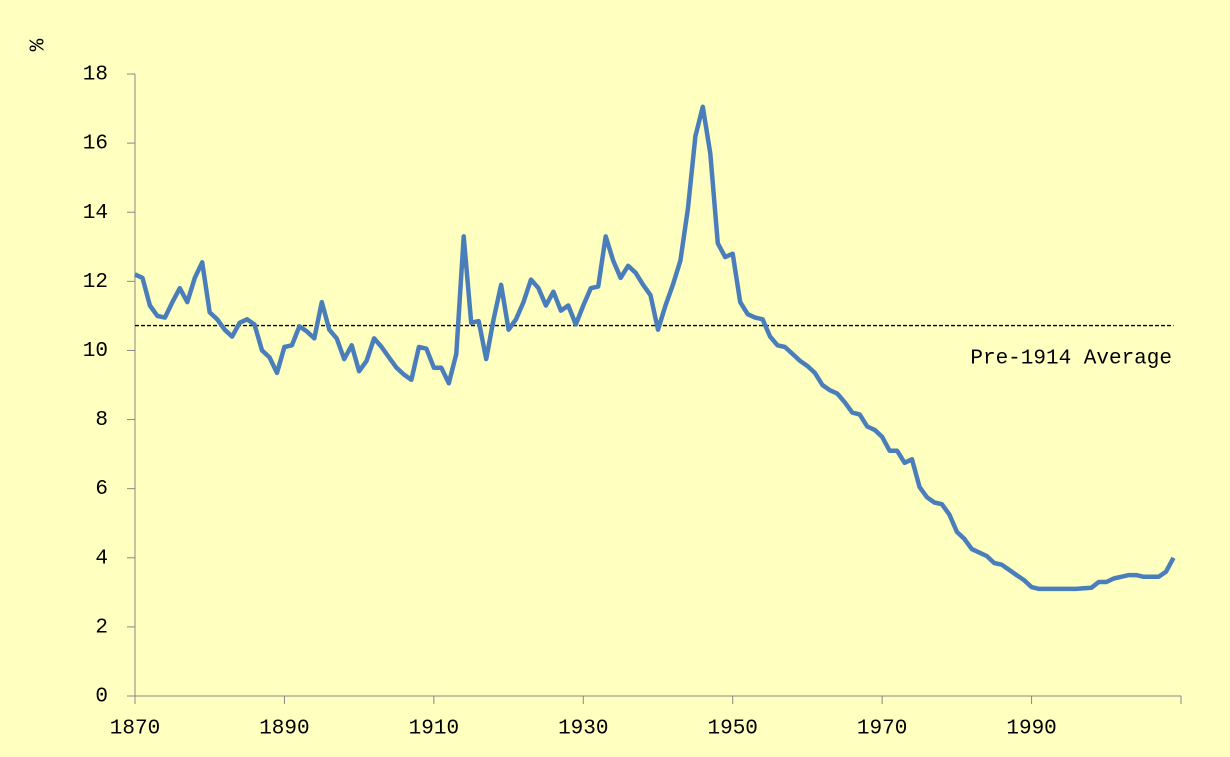 Image resolution: width=1230 pixels, height=757 pixels. What do you see at coordinates (95, 213) in the screenshot?
I see `y-tick-label: 14` at bounding box center [95, 213].